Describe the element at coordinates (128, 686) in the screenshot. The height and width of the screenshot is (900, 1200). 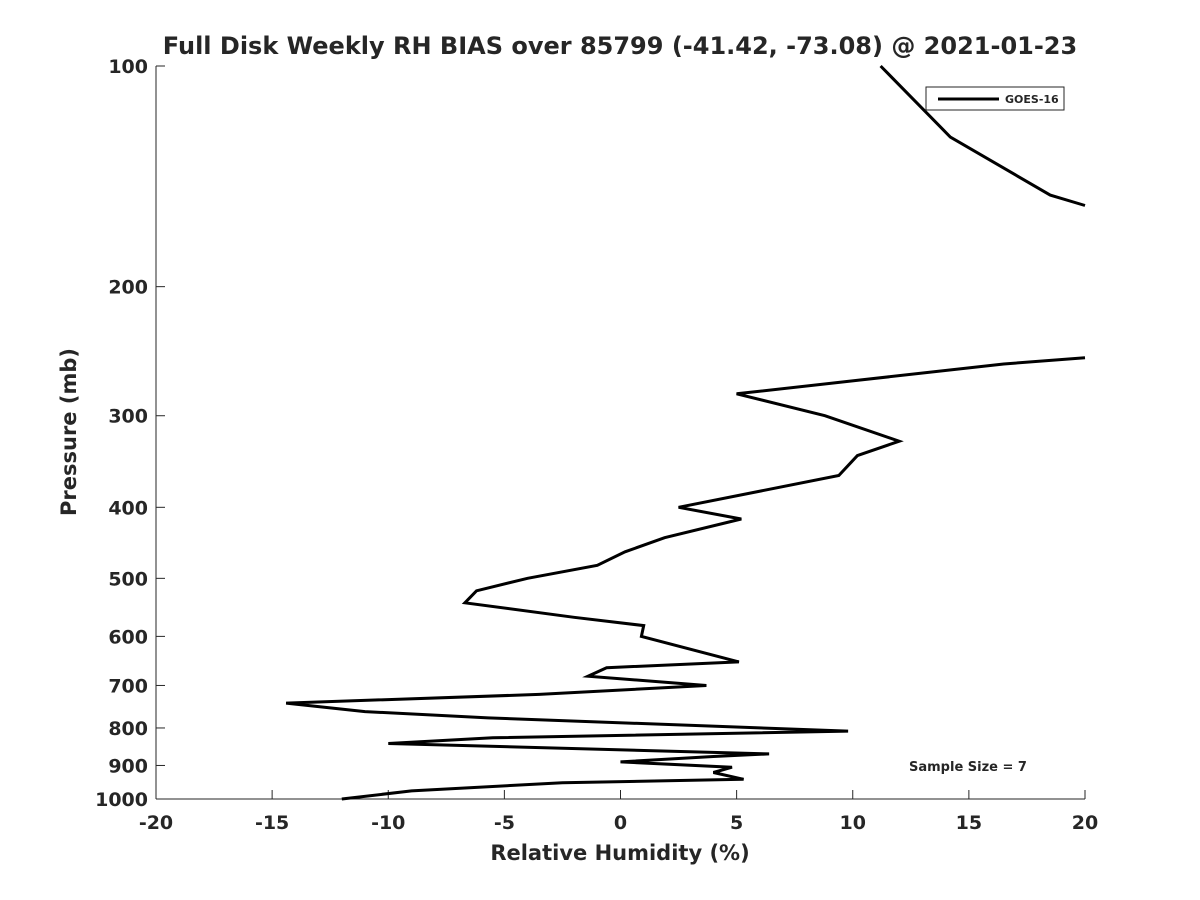
I see `y-tick-label: 700` at that location.